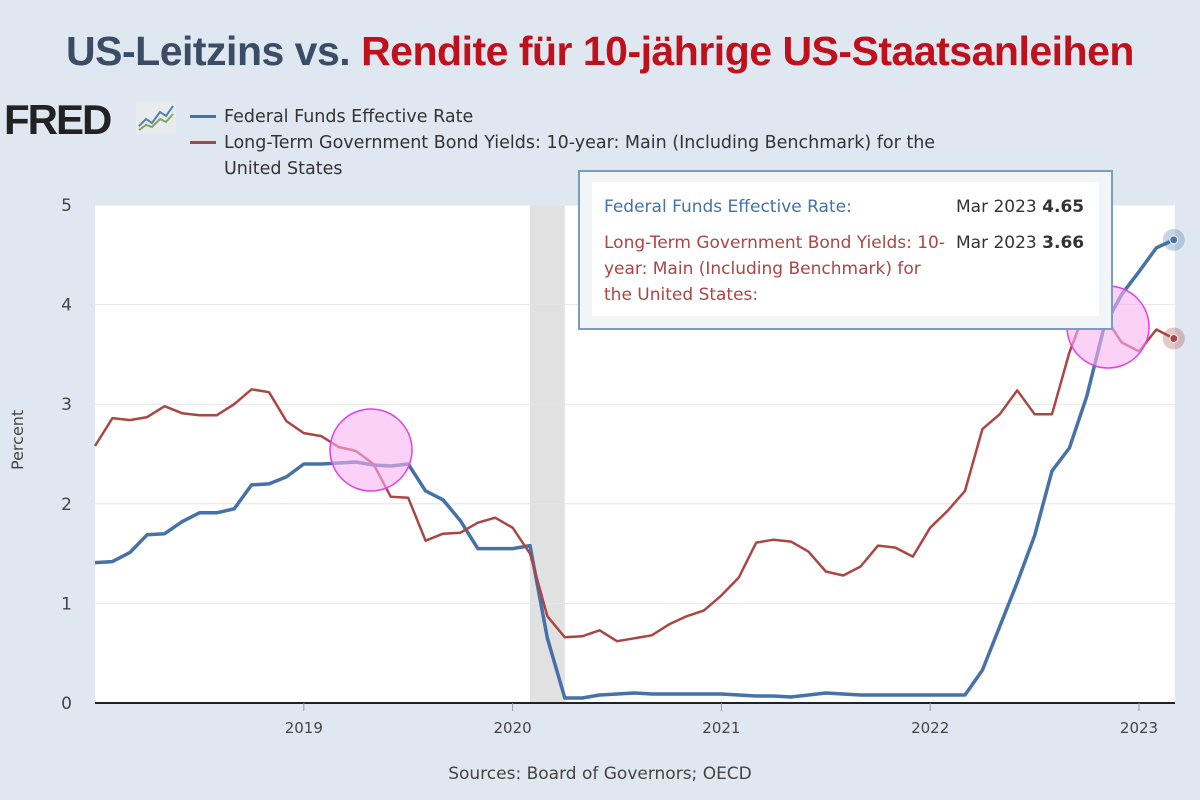 The image size is (1200, 800). What do you see at coordinates (66, 704) in the screenshot?
I see `y-tick-label: 0` at bounding box center [66, 704].